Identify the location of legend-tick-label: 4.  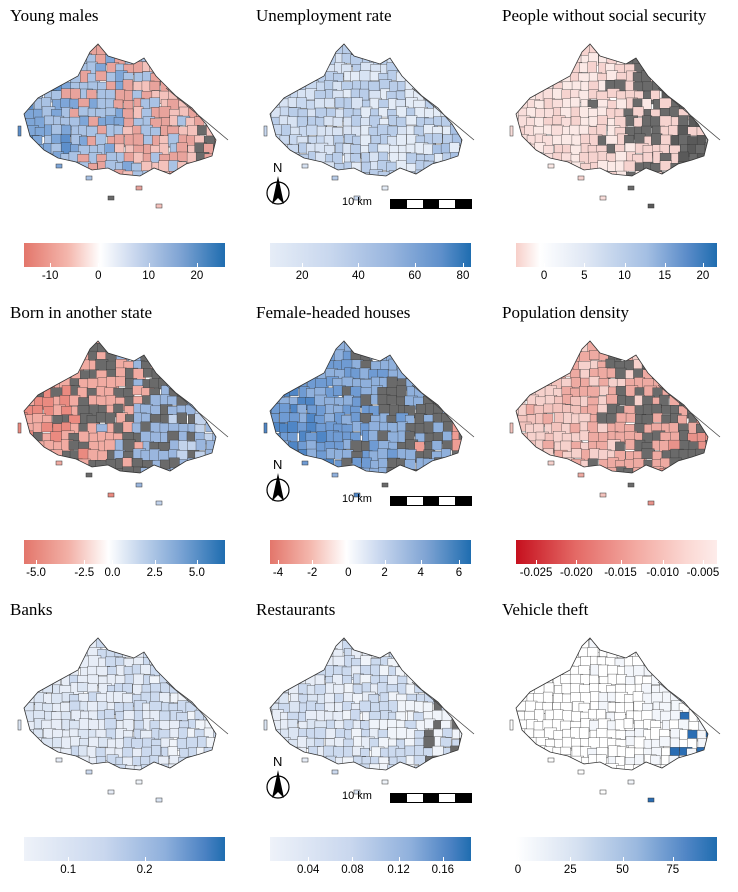
(420, 573).